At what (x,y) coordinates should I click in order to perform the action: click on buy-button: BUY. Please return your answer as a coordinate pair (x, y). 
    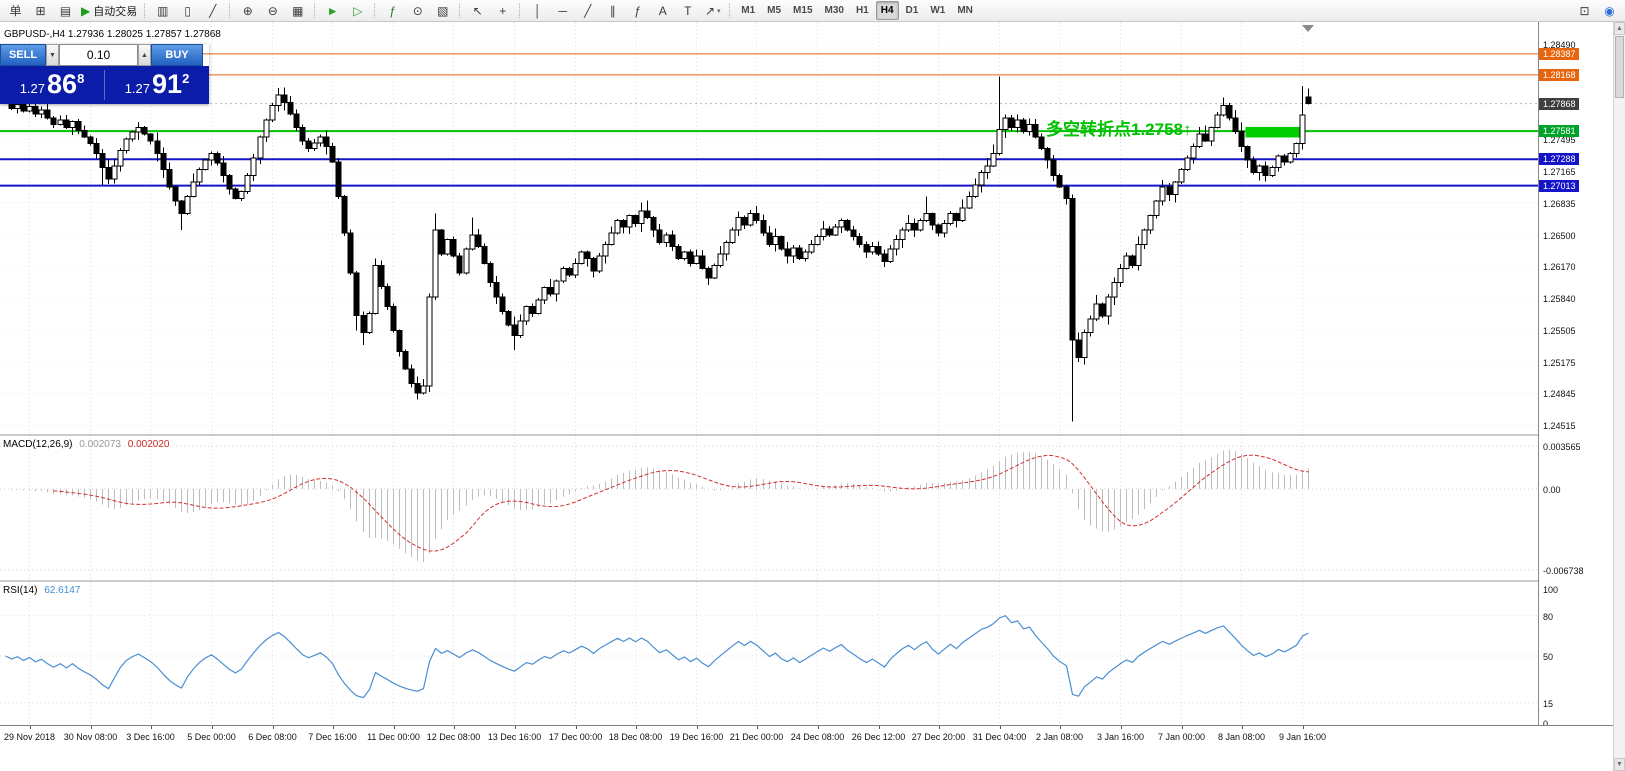
    Looking at the image, I should click on (177, 55).